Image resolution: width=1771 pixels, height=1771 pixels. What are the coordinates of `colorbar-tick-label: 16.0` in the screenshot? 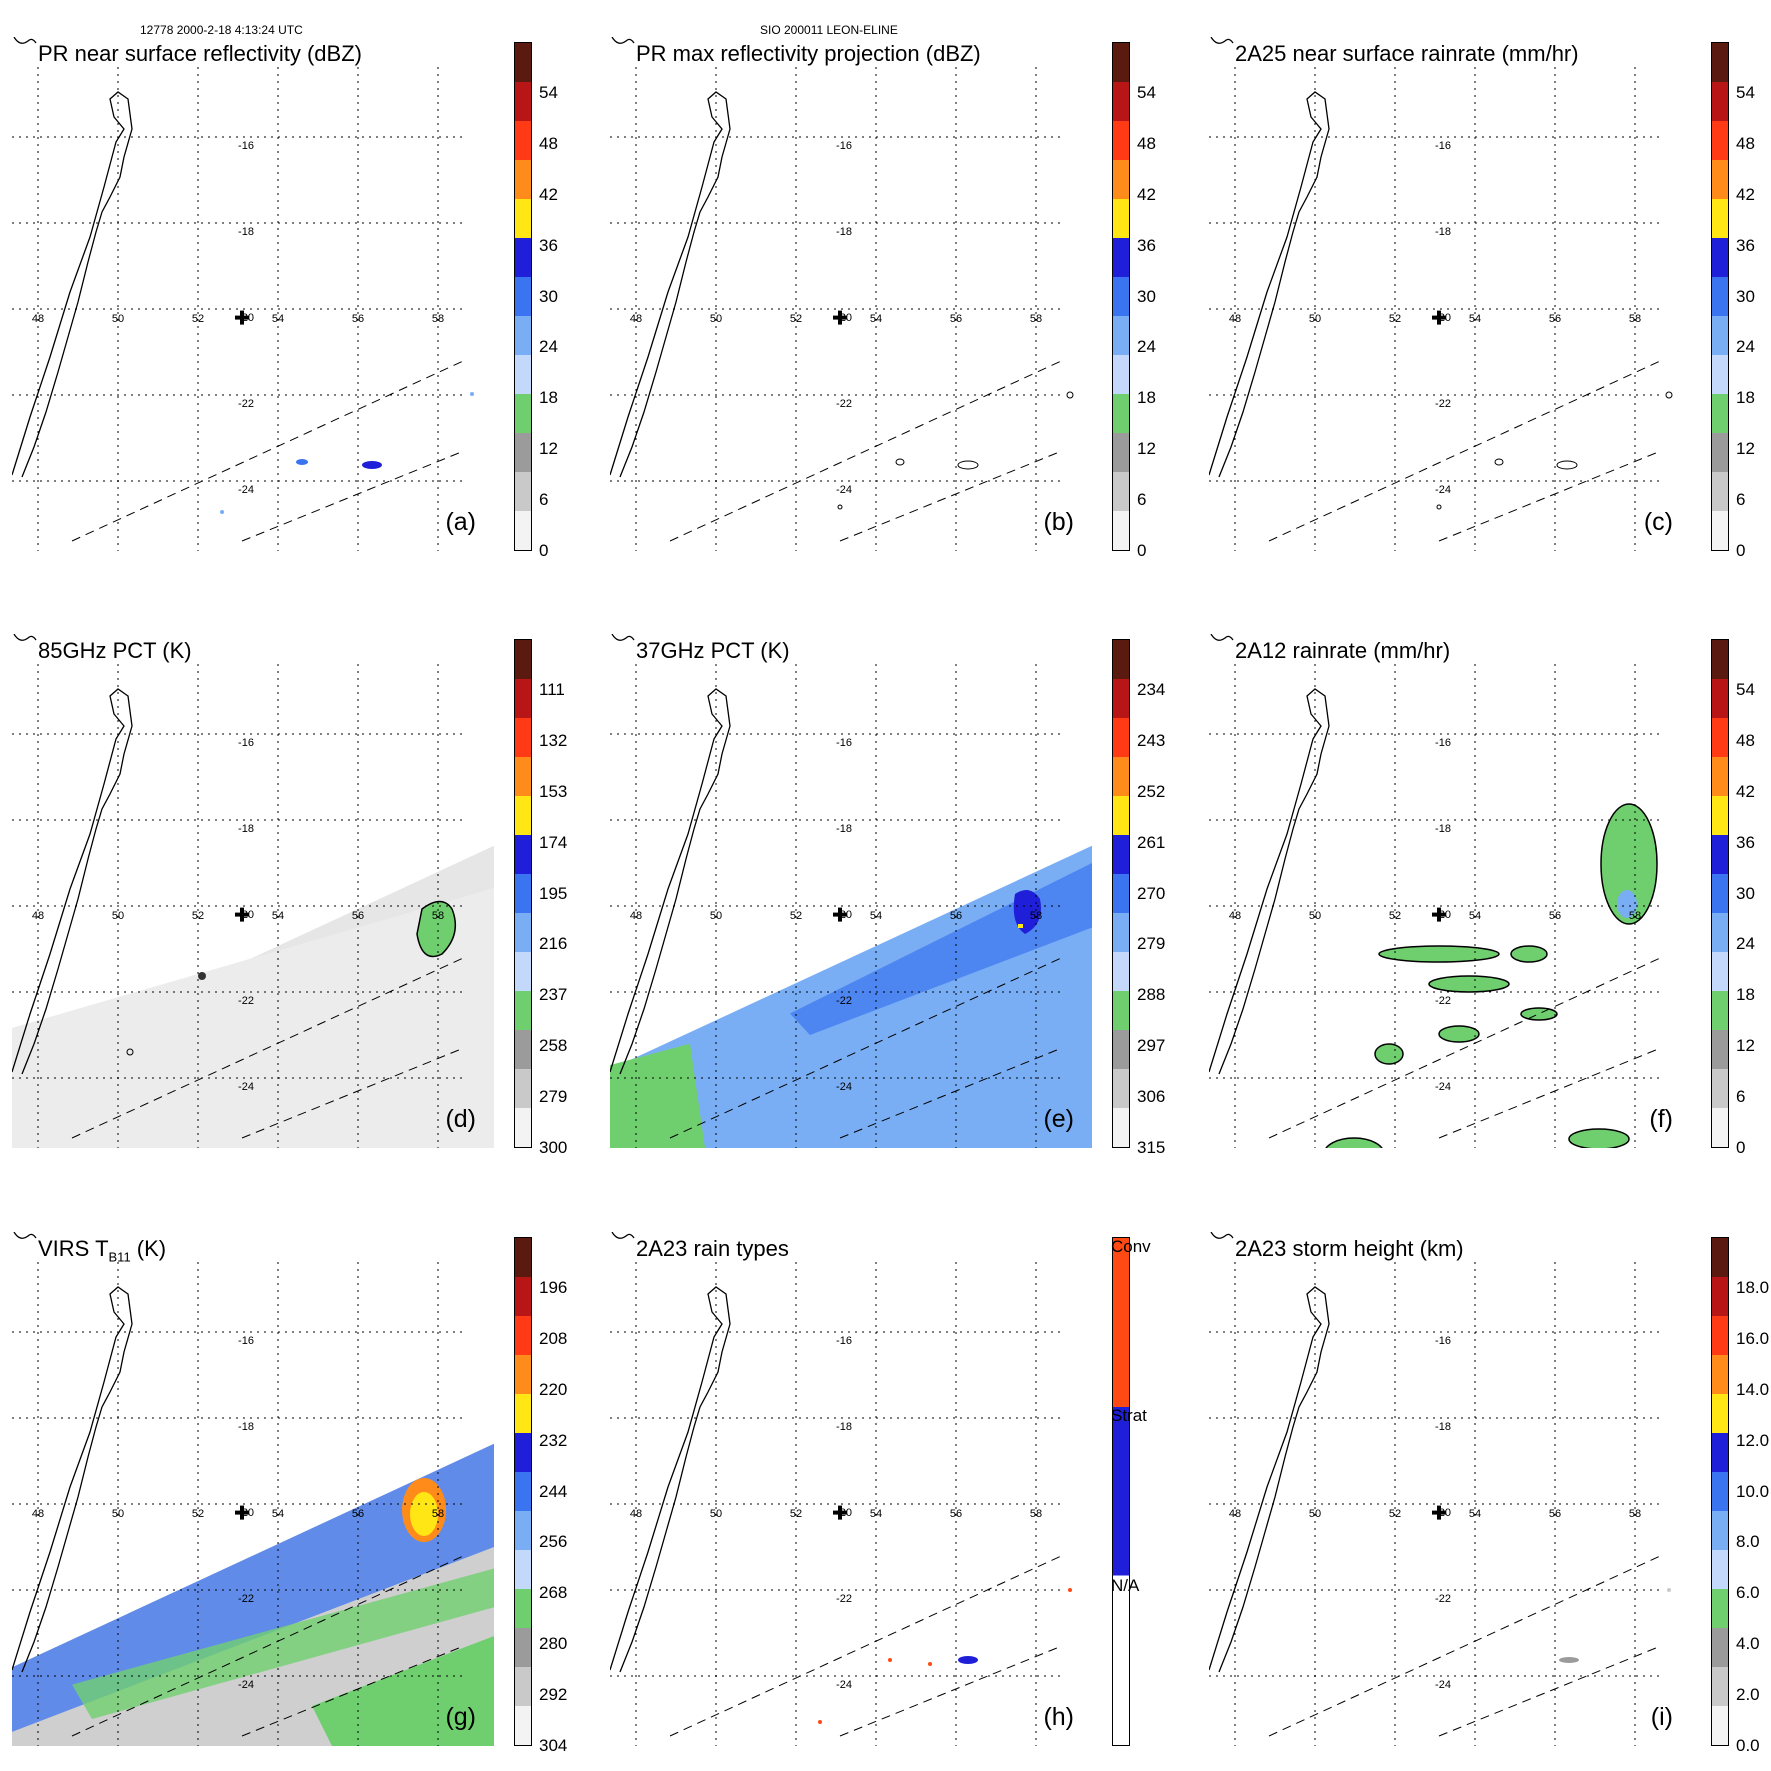 It's located at (1753, 1338).